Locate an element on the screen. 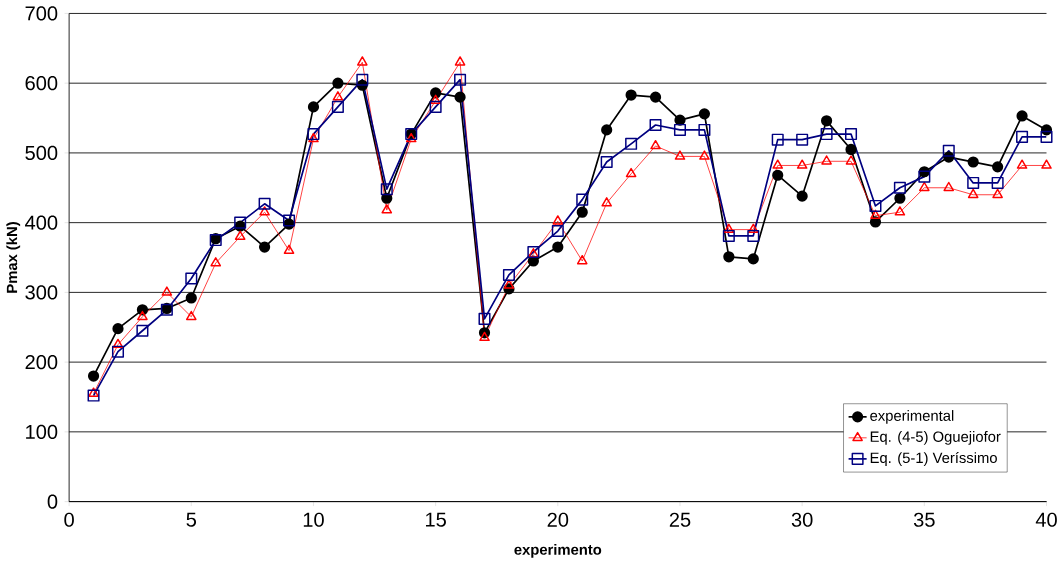 This screenshot has width=1064, height=564. y-tick-label: 600 is located at coordinates (41, 83).